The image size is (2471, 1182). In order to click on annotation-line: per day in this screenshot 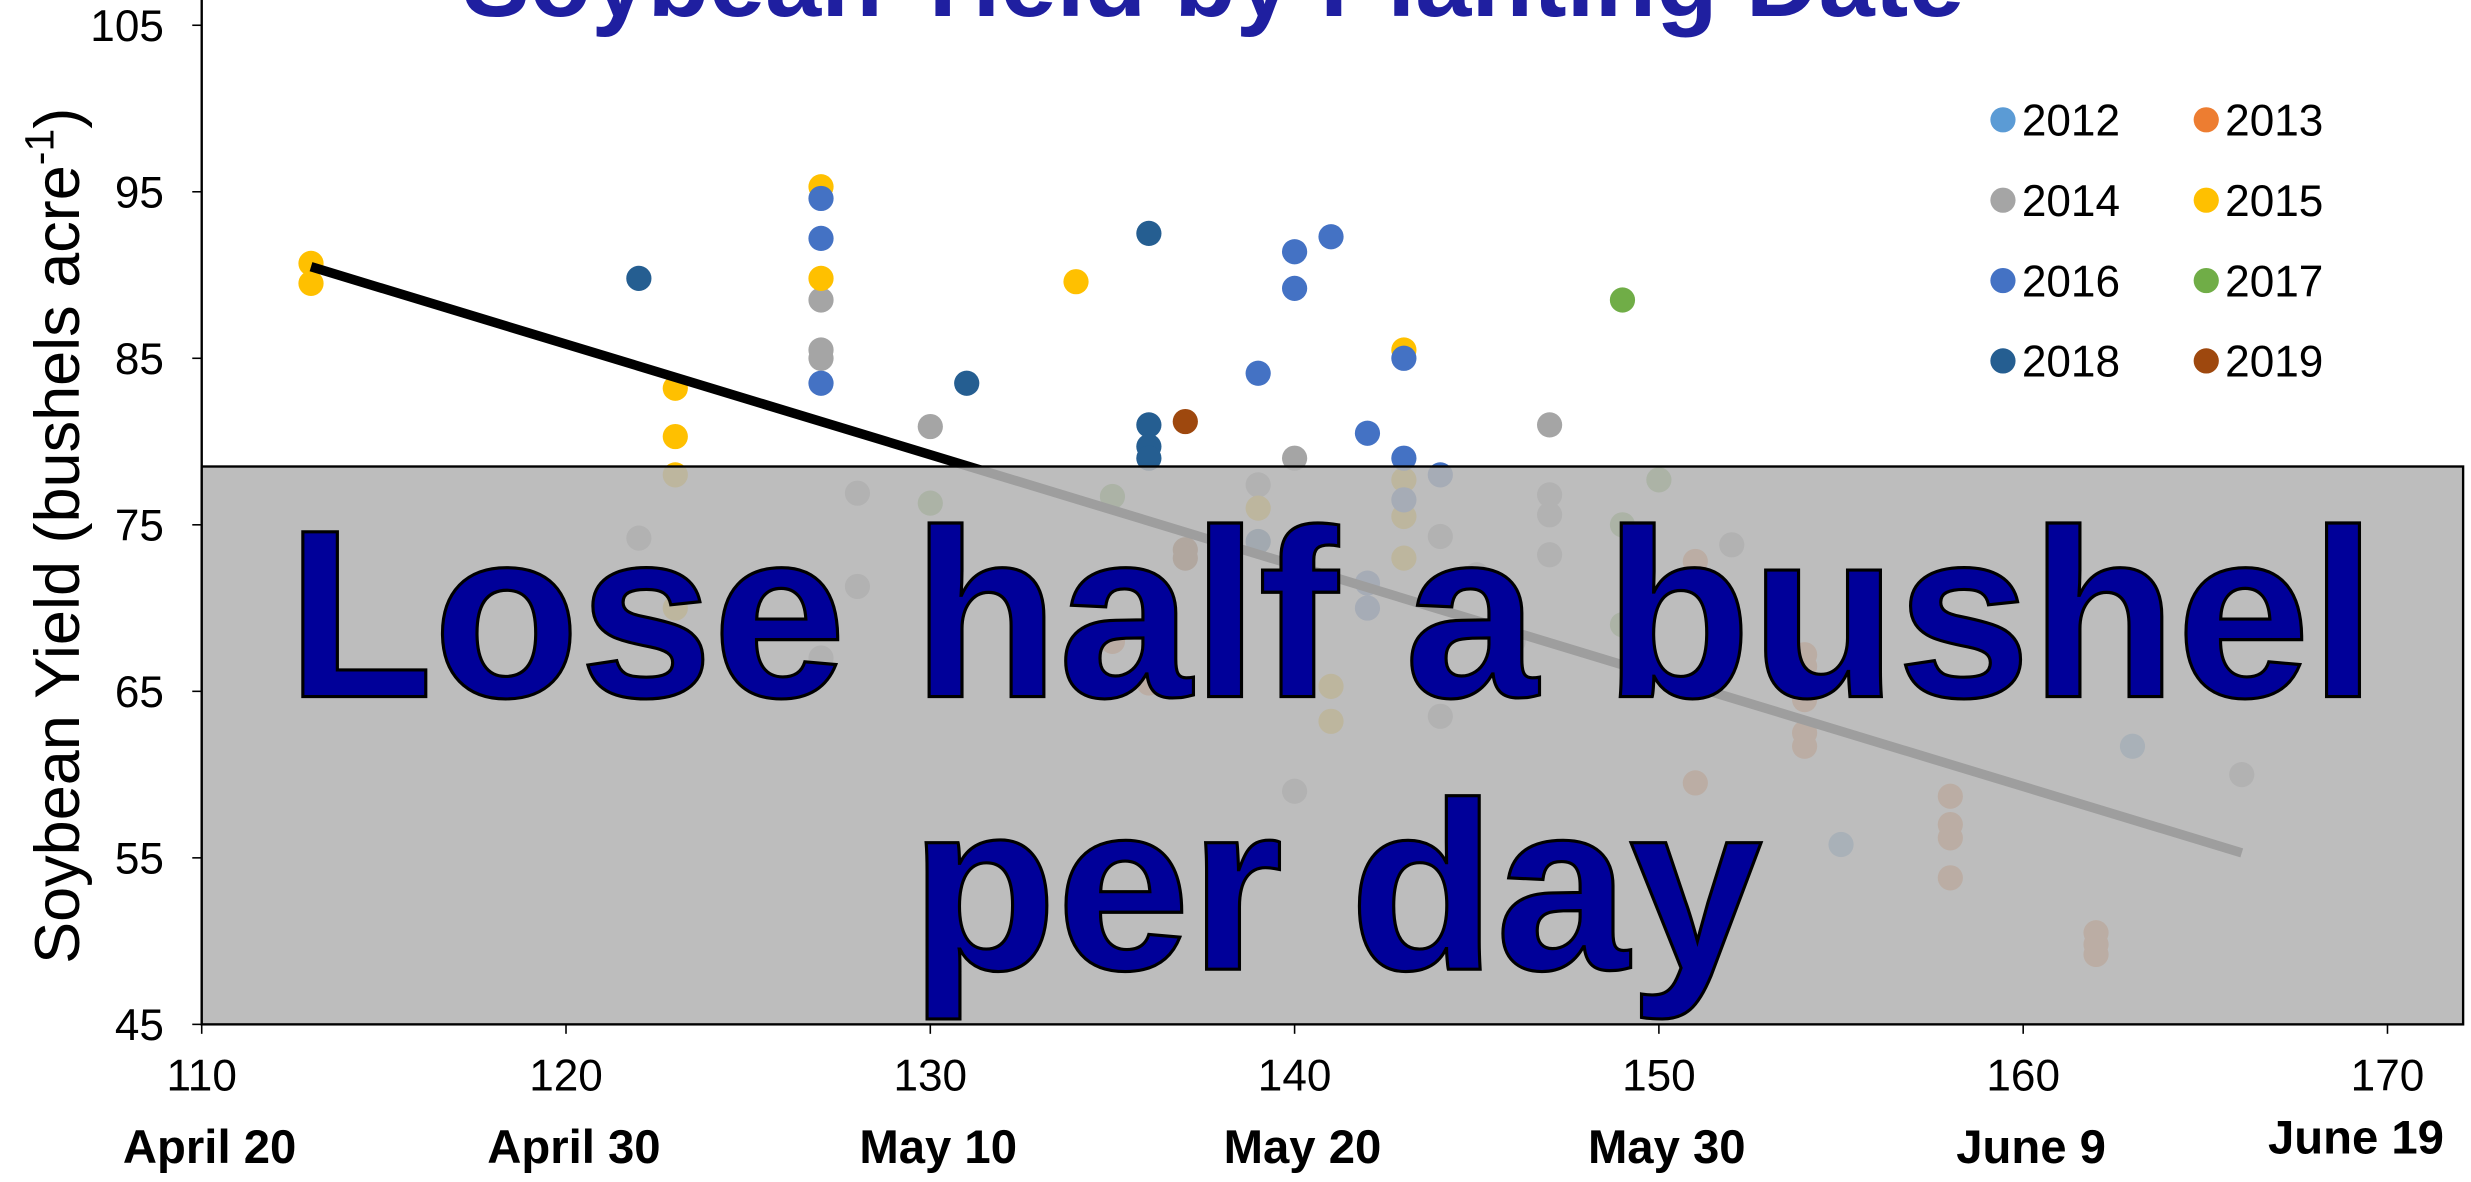, I will do `click(1336, 886)`.